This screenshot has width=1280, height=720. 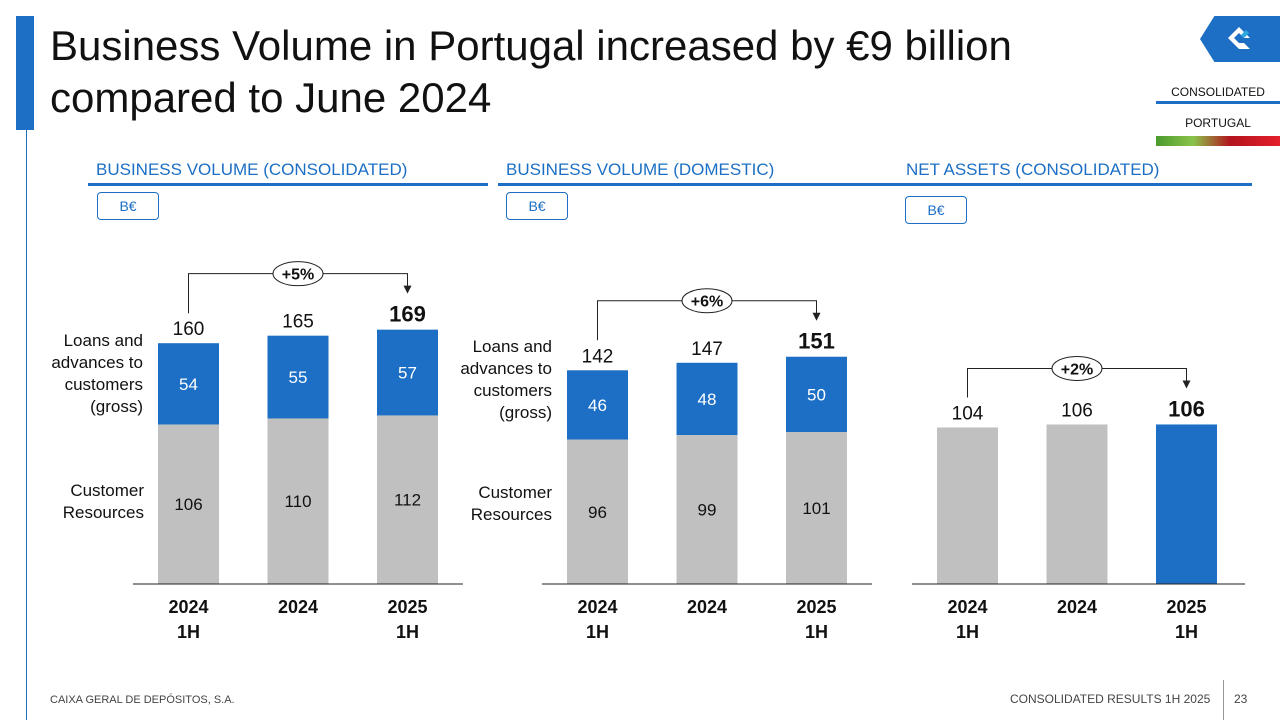 I want to click on total-label: 169, so click(x=407, y=314).